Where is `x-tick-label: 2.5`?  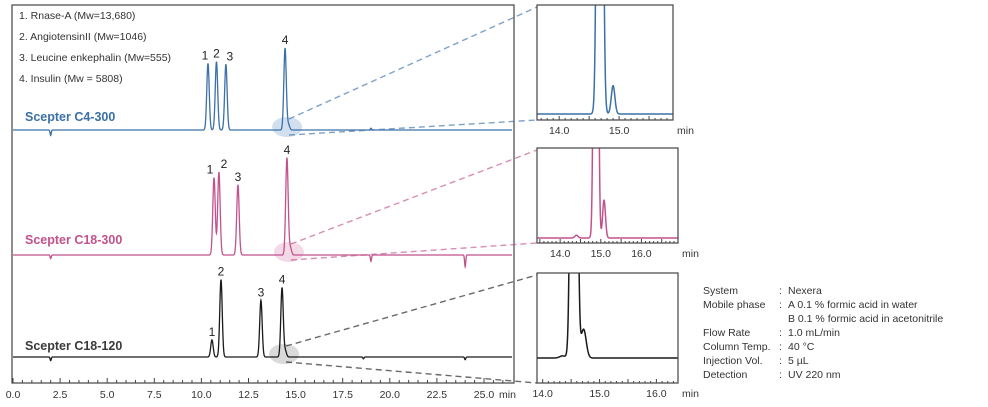 x-tick-label: 2.5 is located at coordinates (60, 395).